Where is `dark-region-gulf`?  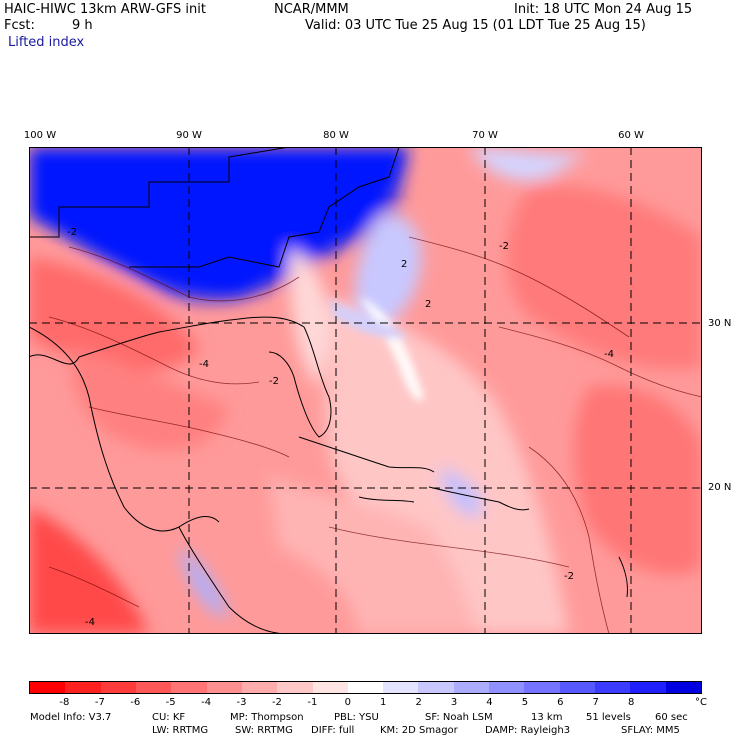
dark-region-gulf is located at coordinates (114, 314).